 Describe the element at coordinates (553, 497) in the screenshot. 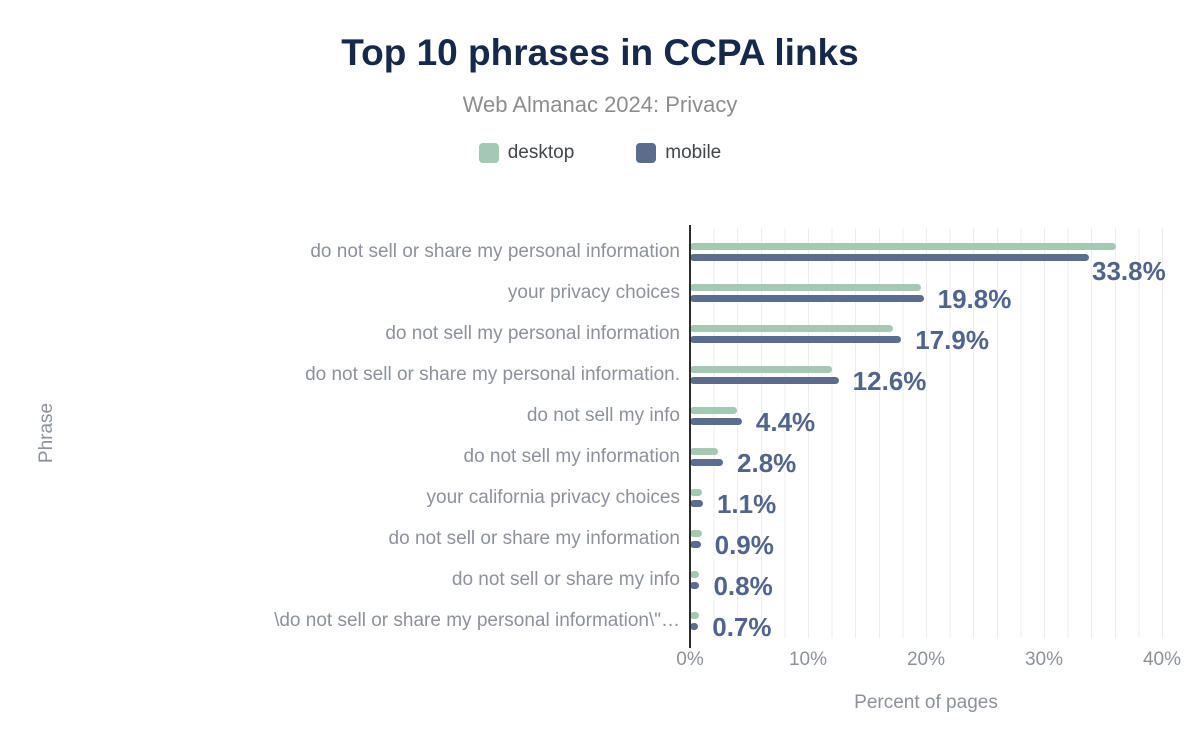

I see `category-label: your california privacy choices` at that location.